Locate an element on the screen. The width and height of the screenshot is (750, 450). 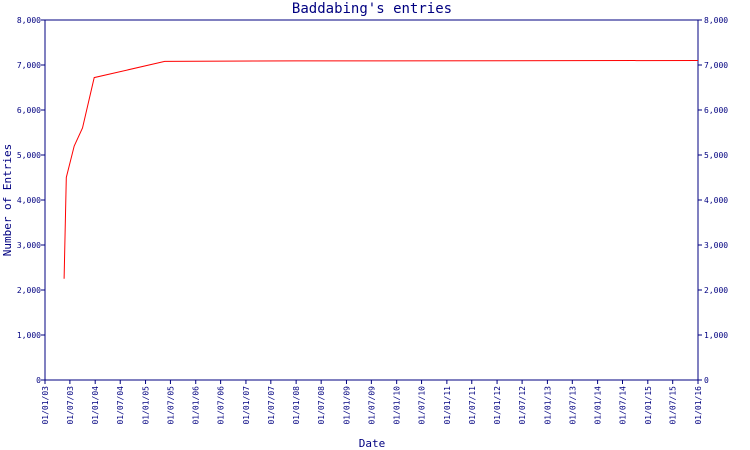
x-tick-label: 01/07/08 is located at coordinates (321, 405).